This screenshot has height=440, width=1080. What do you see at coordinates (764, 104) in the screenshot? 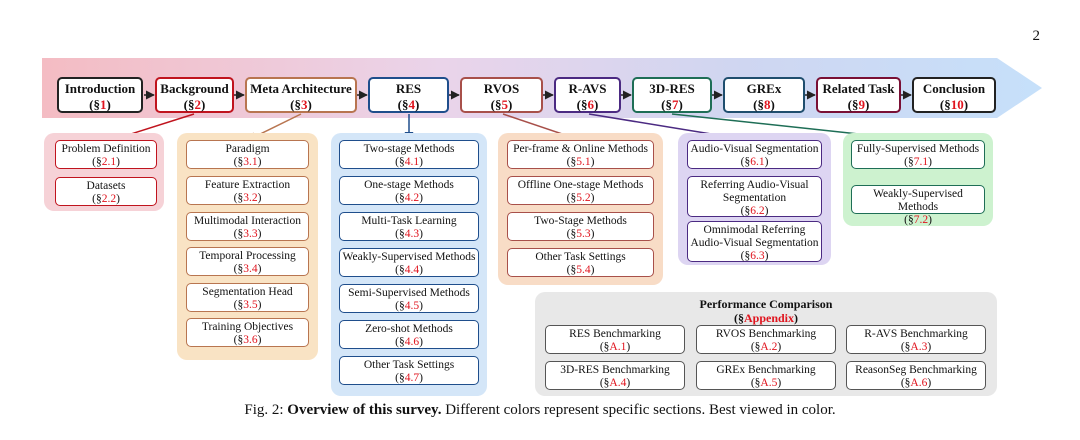
I see `section-ref: (§8)` at bounding box center [764, 104].